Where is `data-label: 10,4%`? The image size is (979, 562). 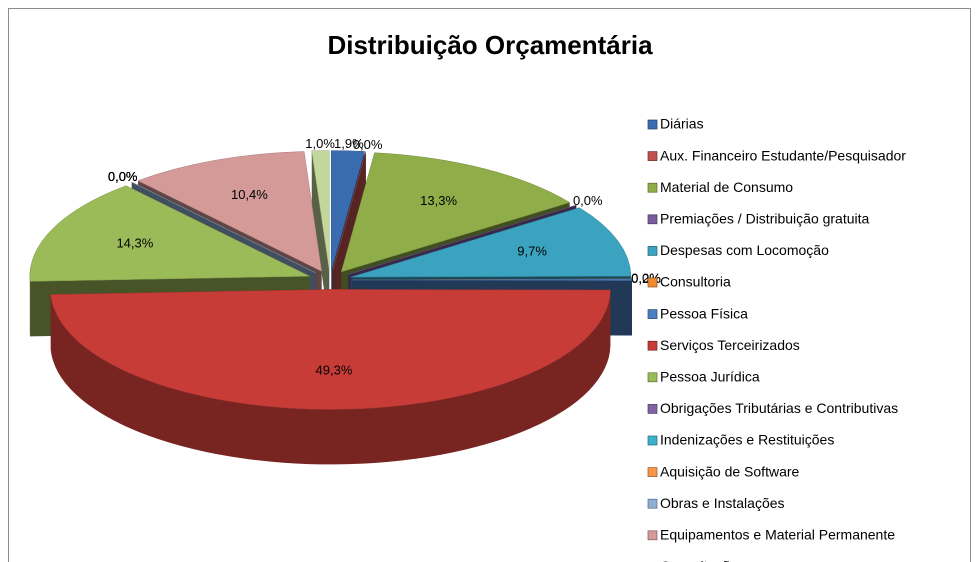
data-label: 10,4% is located at coordinates (249, 194).